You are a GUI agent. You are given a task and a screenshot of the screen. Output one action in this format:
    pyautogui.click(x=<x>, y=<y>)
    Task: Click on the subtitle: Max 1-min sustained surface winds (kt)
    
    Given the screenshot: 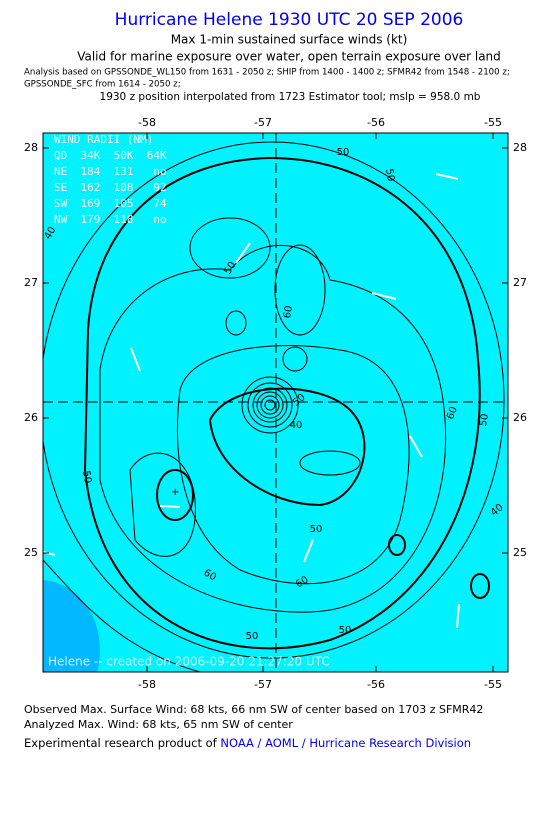 What is the action you would take?
    pyautogui.click(x=289, y=40)
    